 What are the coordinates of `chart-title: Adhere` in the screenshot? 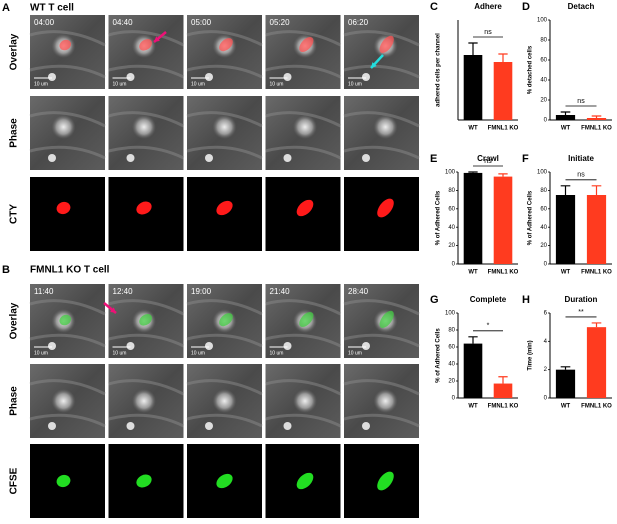 It's located at (488, 6).